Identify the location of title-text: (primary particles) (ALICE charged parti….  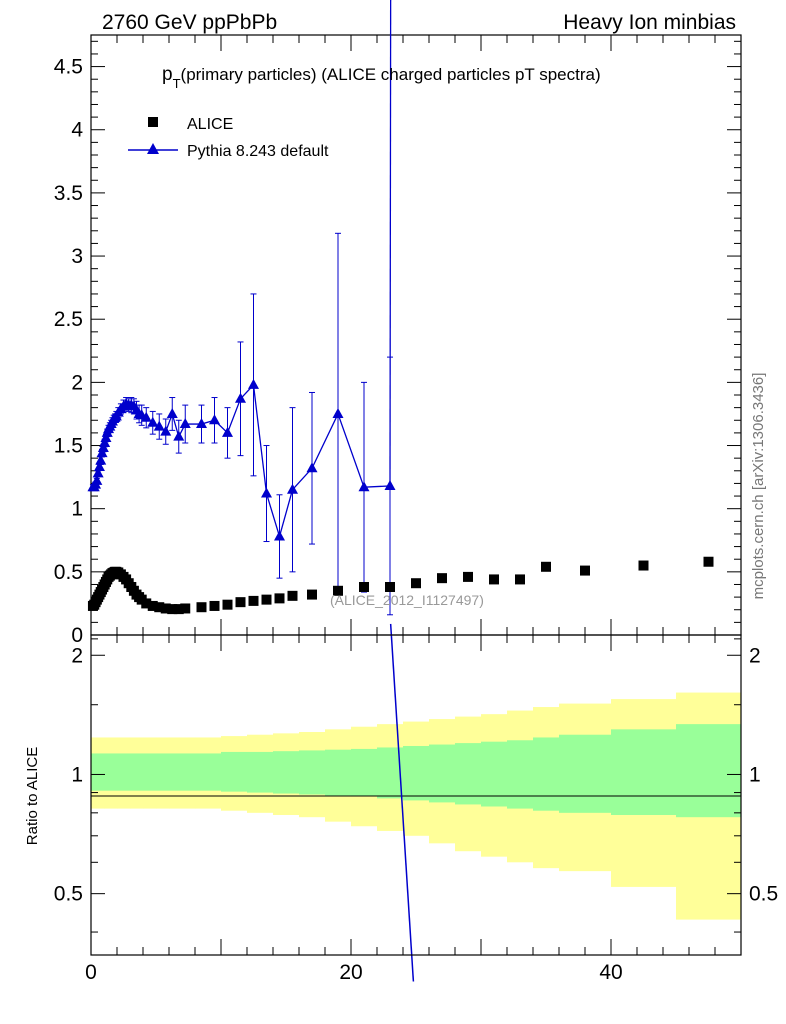
(391, 74).